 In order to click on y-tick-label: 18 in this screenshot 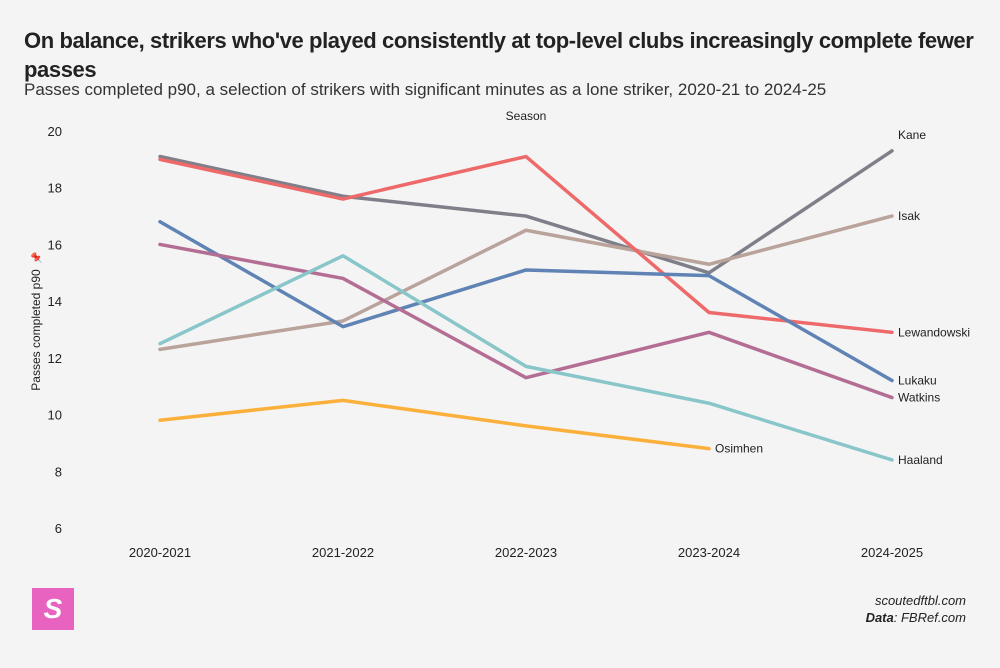, I will do `click(55, 188)`.